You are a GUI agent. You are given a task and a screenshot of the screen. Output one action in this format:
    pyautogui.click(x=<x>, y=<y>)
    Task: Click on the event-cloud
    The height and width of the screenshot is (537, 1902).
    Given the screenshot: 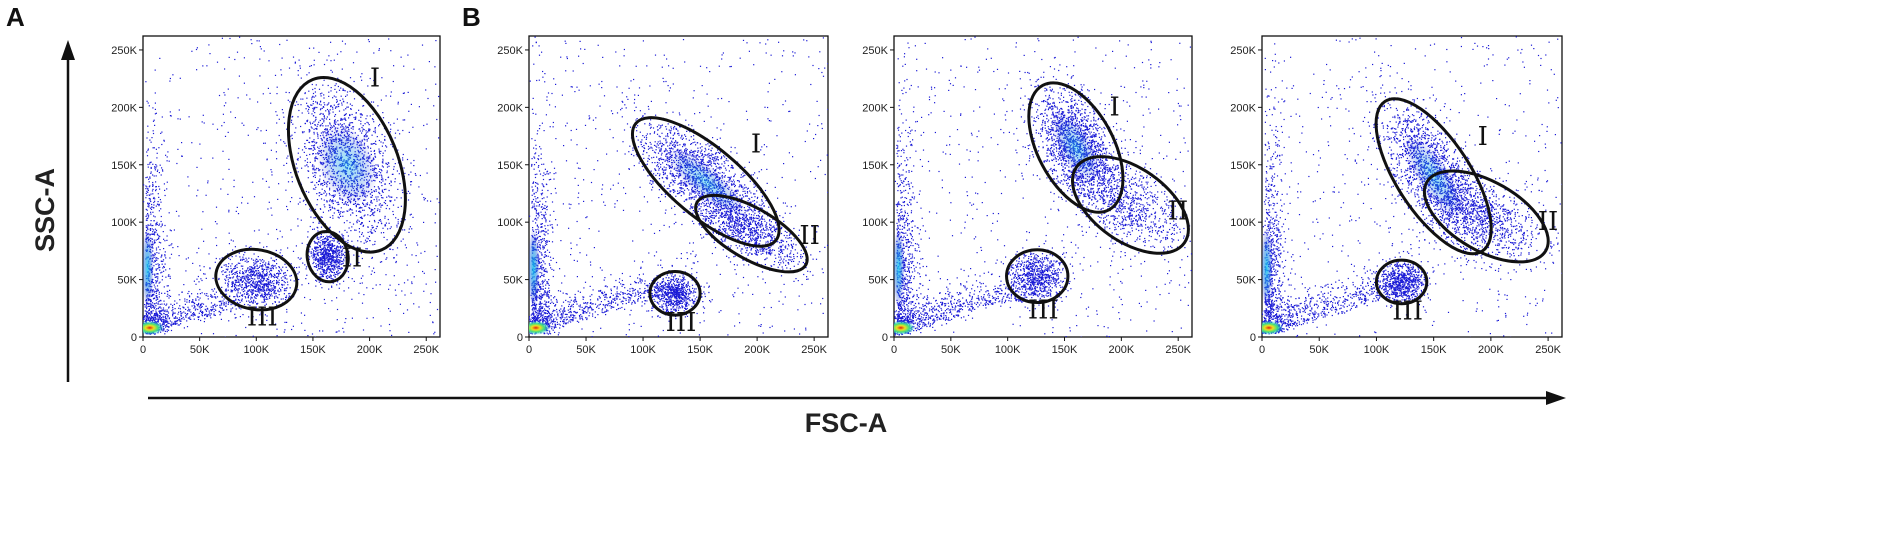 What is the action you would take?
    pyautogui.click(x=289, y=186)
    